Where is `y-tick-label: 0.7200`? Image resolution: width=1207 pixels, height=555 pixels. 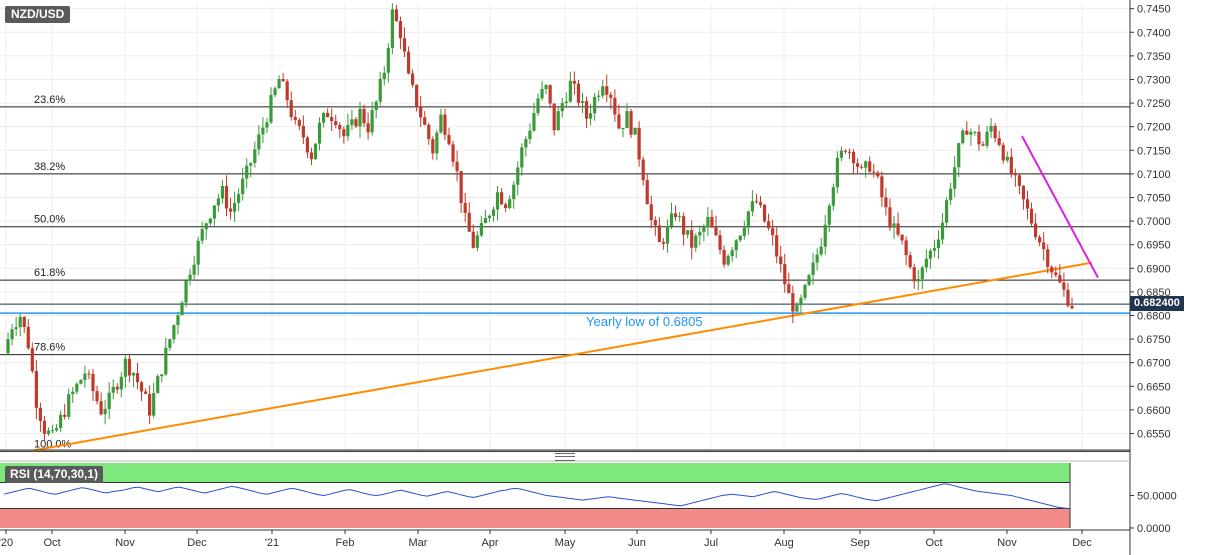
y-tick-label: 0.7200 is located at coordinates (1154, 128).